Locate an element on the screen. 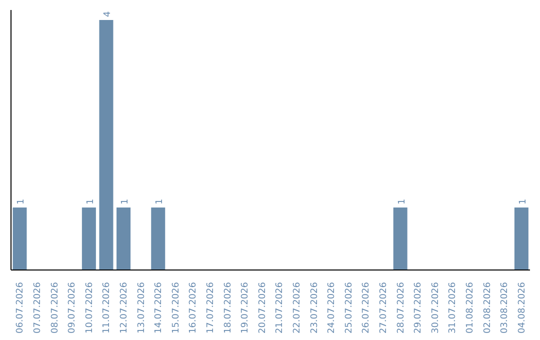 The height and width of the screenshot is (340, 540). x-tick-label: 12.07.2026 is located at coordinates (124, 308).